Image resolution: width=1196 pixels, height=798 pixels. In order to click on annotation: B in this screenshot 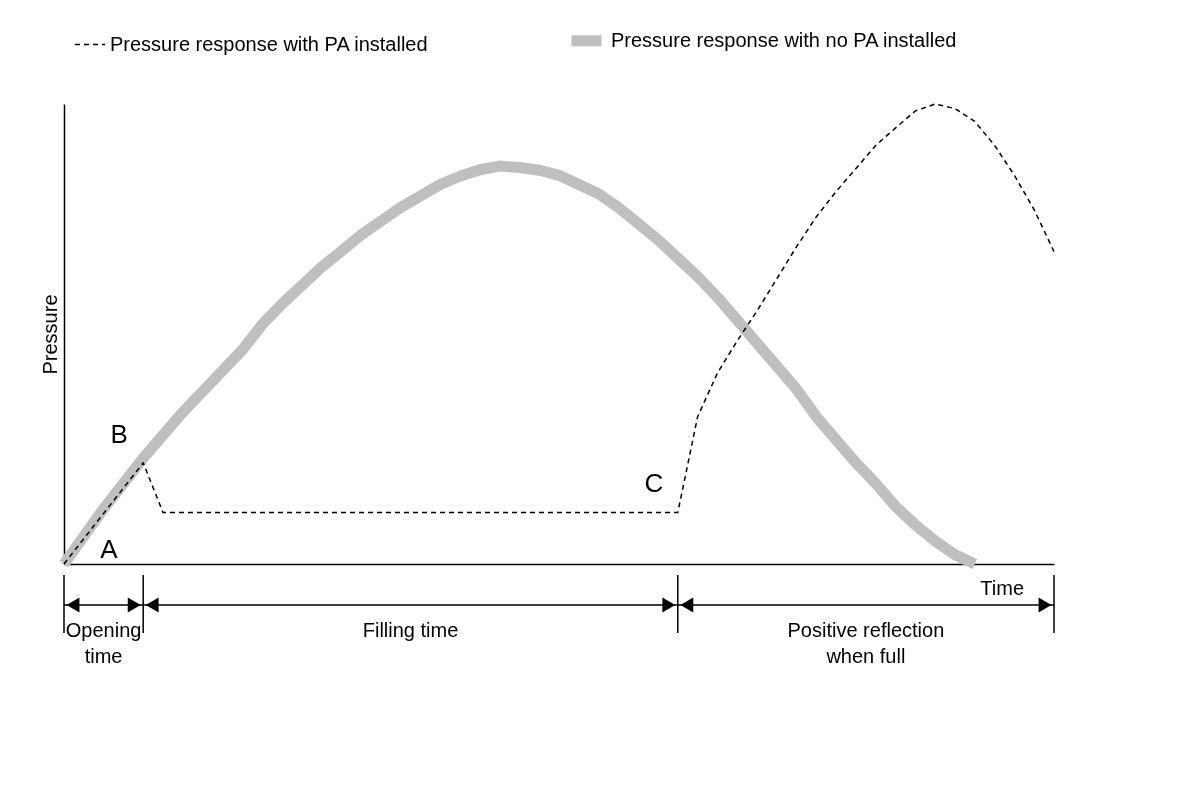, I will do `click(119, 433)`.